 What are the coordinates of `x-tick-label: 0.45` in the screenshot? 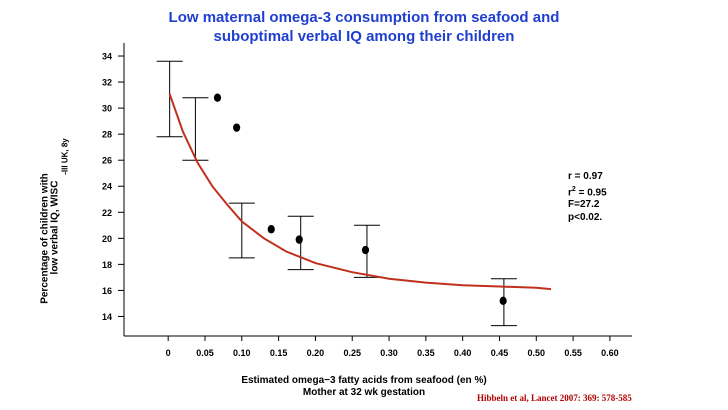 It's located at (500, 353).